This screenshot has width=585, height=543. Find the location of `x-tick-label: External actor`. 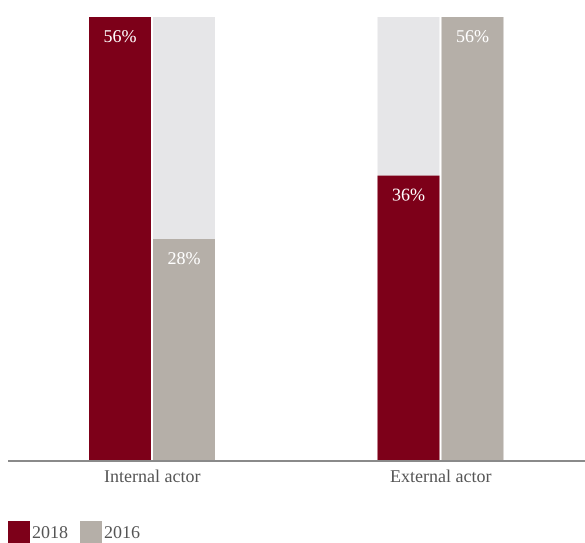

x-tick-label: External actor is located at coordinates (441, 476).